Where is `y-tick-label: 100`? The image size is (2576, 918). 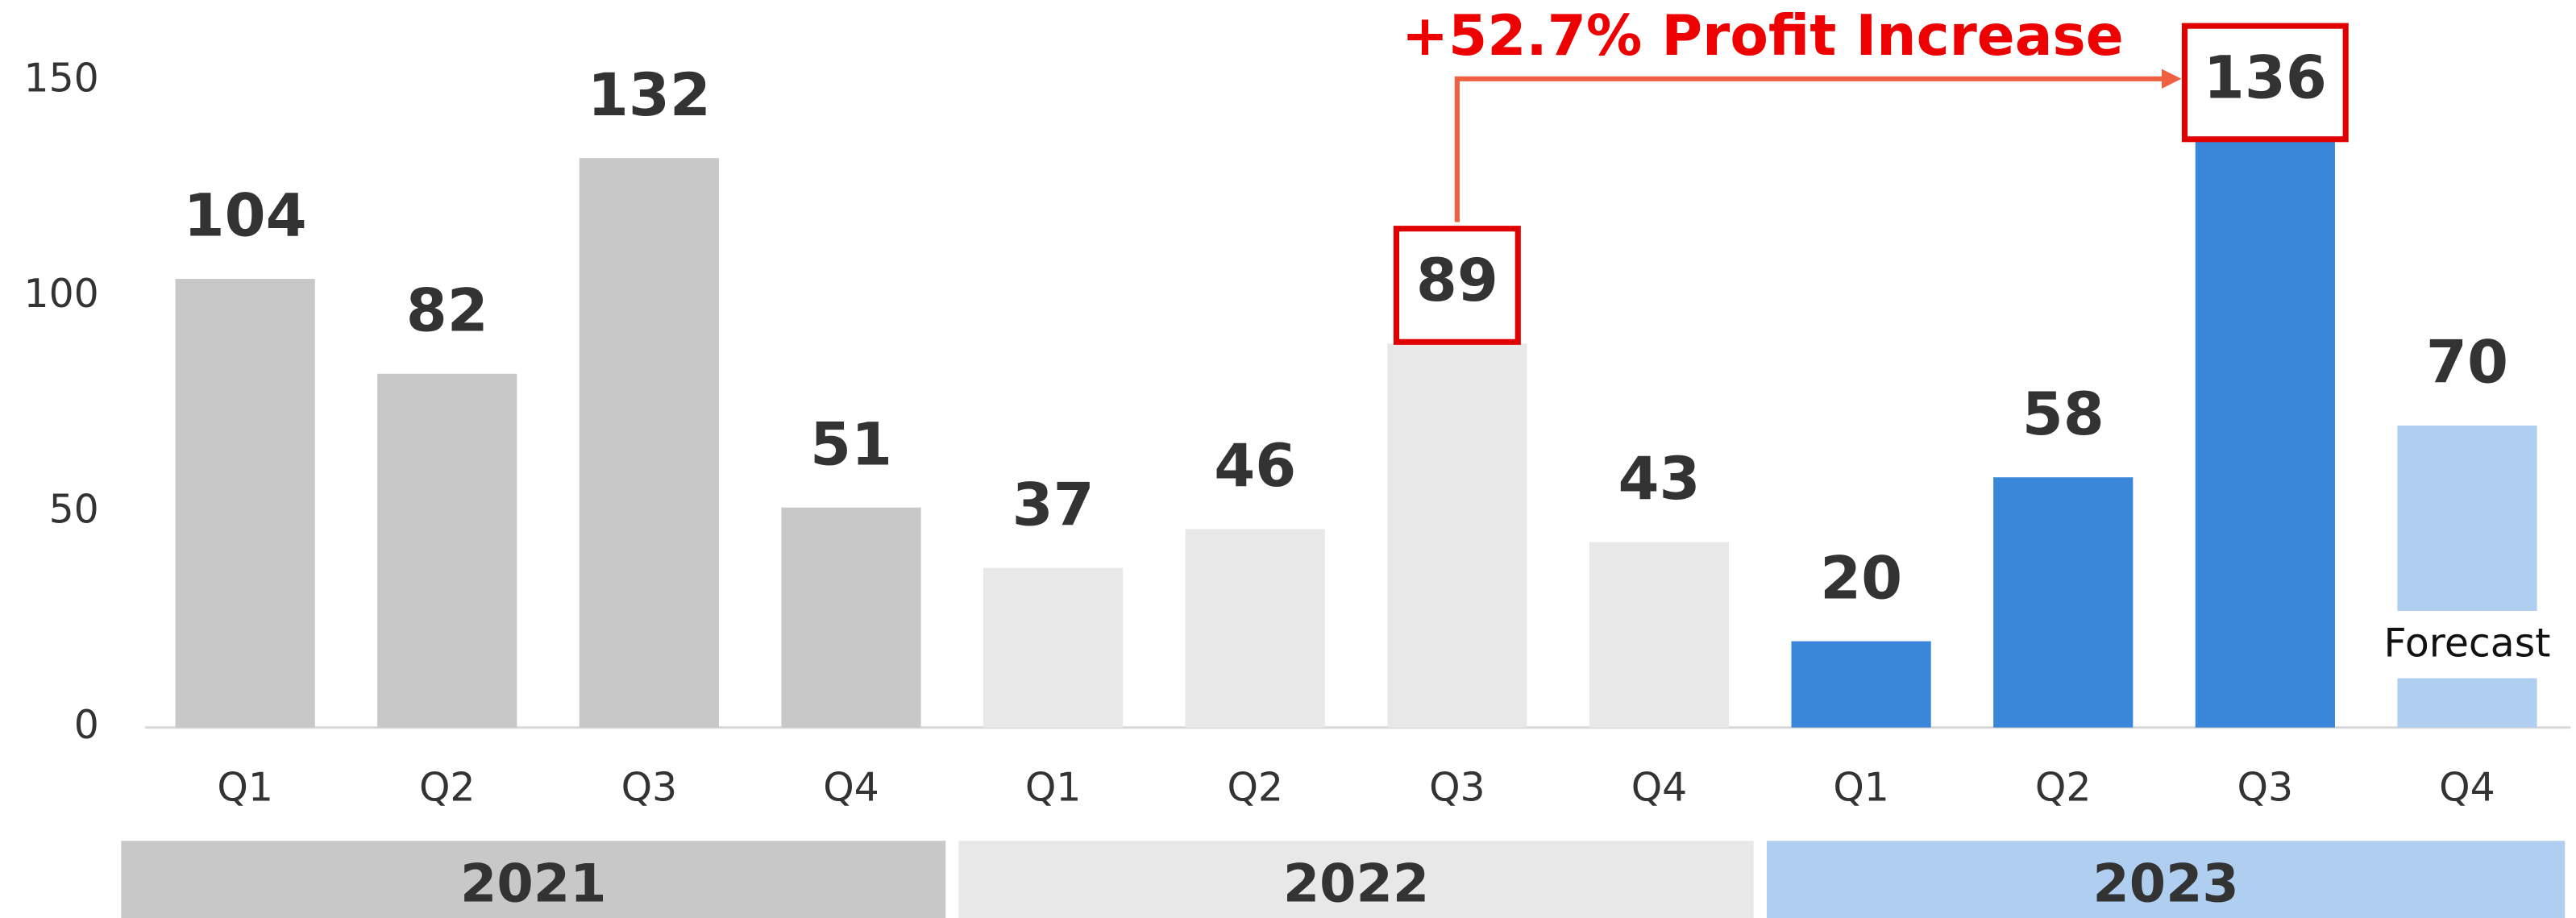 y-tick-label: 100 is located at coordinates (60, 294).